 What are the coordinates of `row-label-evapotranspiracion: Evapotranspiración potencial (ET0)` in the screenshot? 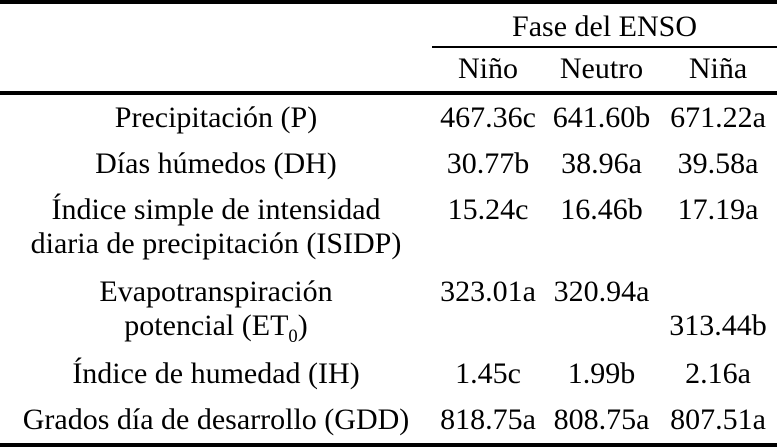 It's located at (216, 309).